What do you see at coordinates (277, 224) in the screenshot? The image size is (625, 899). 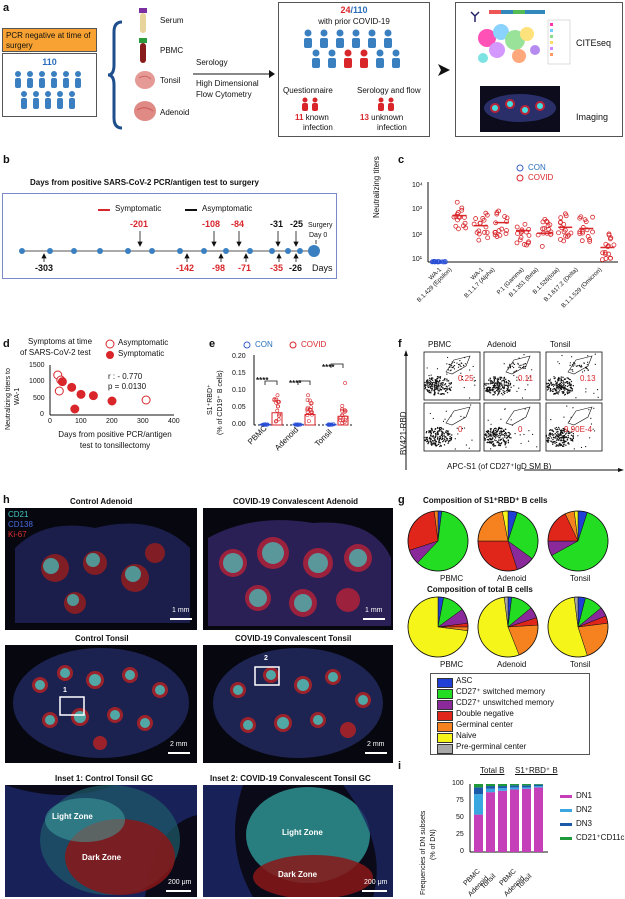 I see `tl-above-4: -31` at bounding box center [277, 224].